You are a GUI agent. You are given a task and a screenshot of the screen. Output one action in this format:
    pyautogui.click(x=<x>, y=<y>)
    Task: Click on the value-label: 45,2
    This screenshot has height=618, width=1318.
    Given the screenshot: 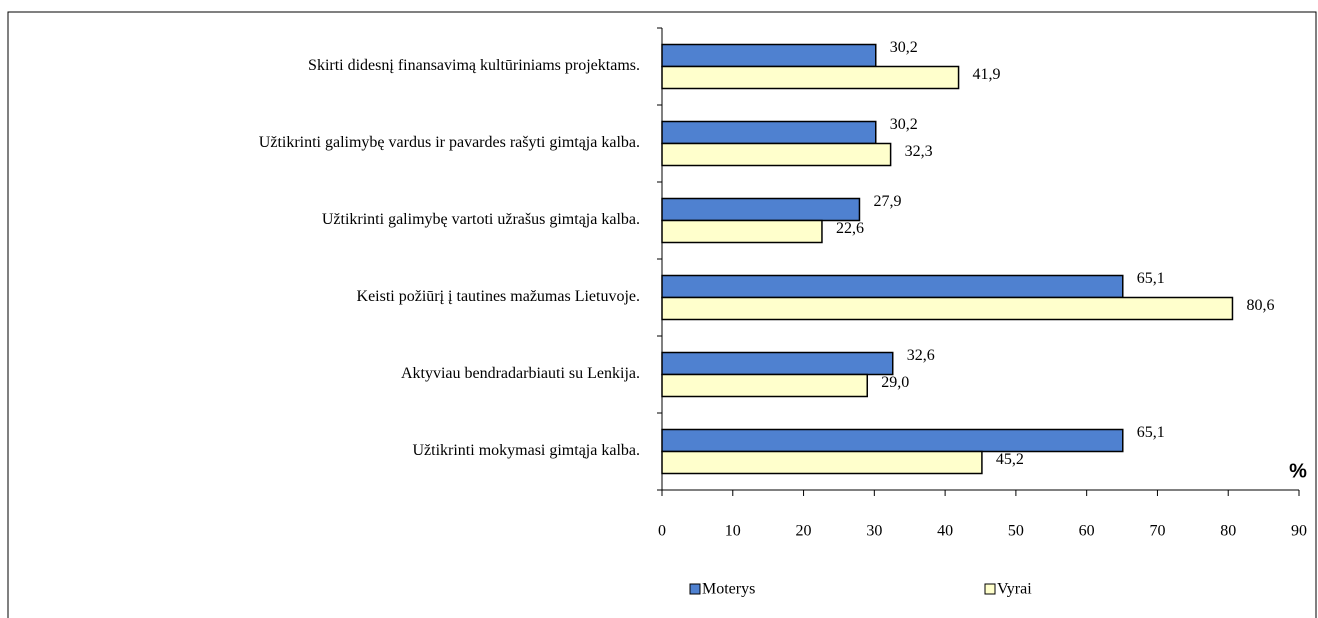 What is the action you would take?
    pyautogui.click(x=1010, y=459)
    